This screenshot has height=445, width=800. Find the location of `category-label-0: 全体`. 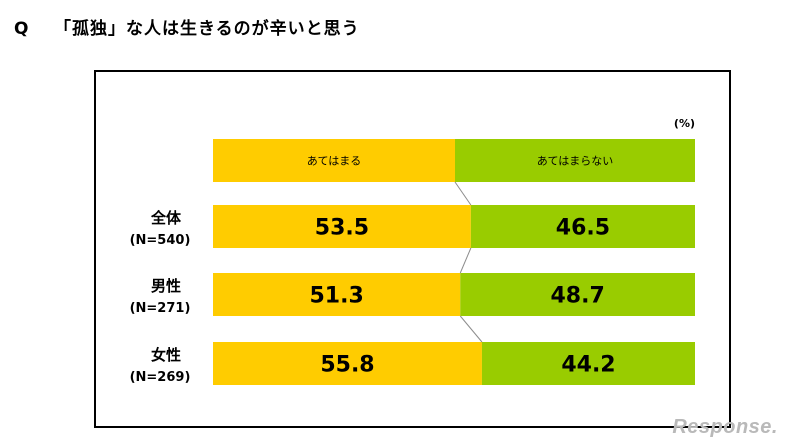

category-label-0: 全体 is located at coordinates (166, 218).